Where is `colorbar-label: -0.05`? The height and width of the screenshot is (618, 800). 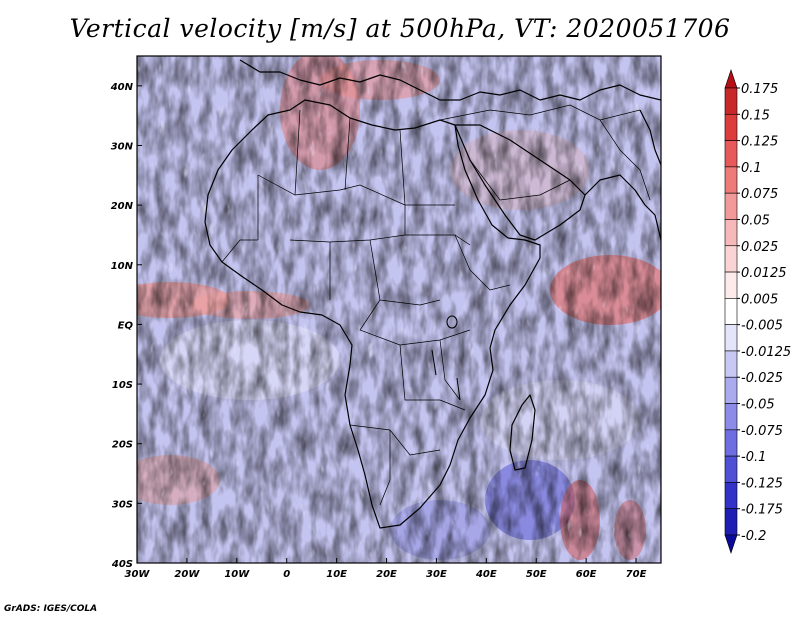
colorbar-label: -0.05 is located at coordinates (758, 405).